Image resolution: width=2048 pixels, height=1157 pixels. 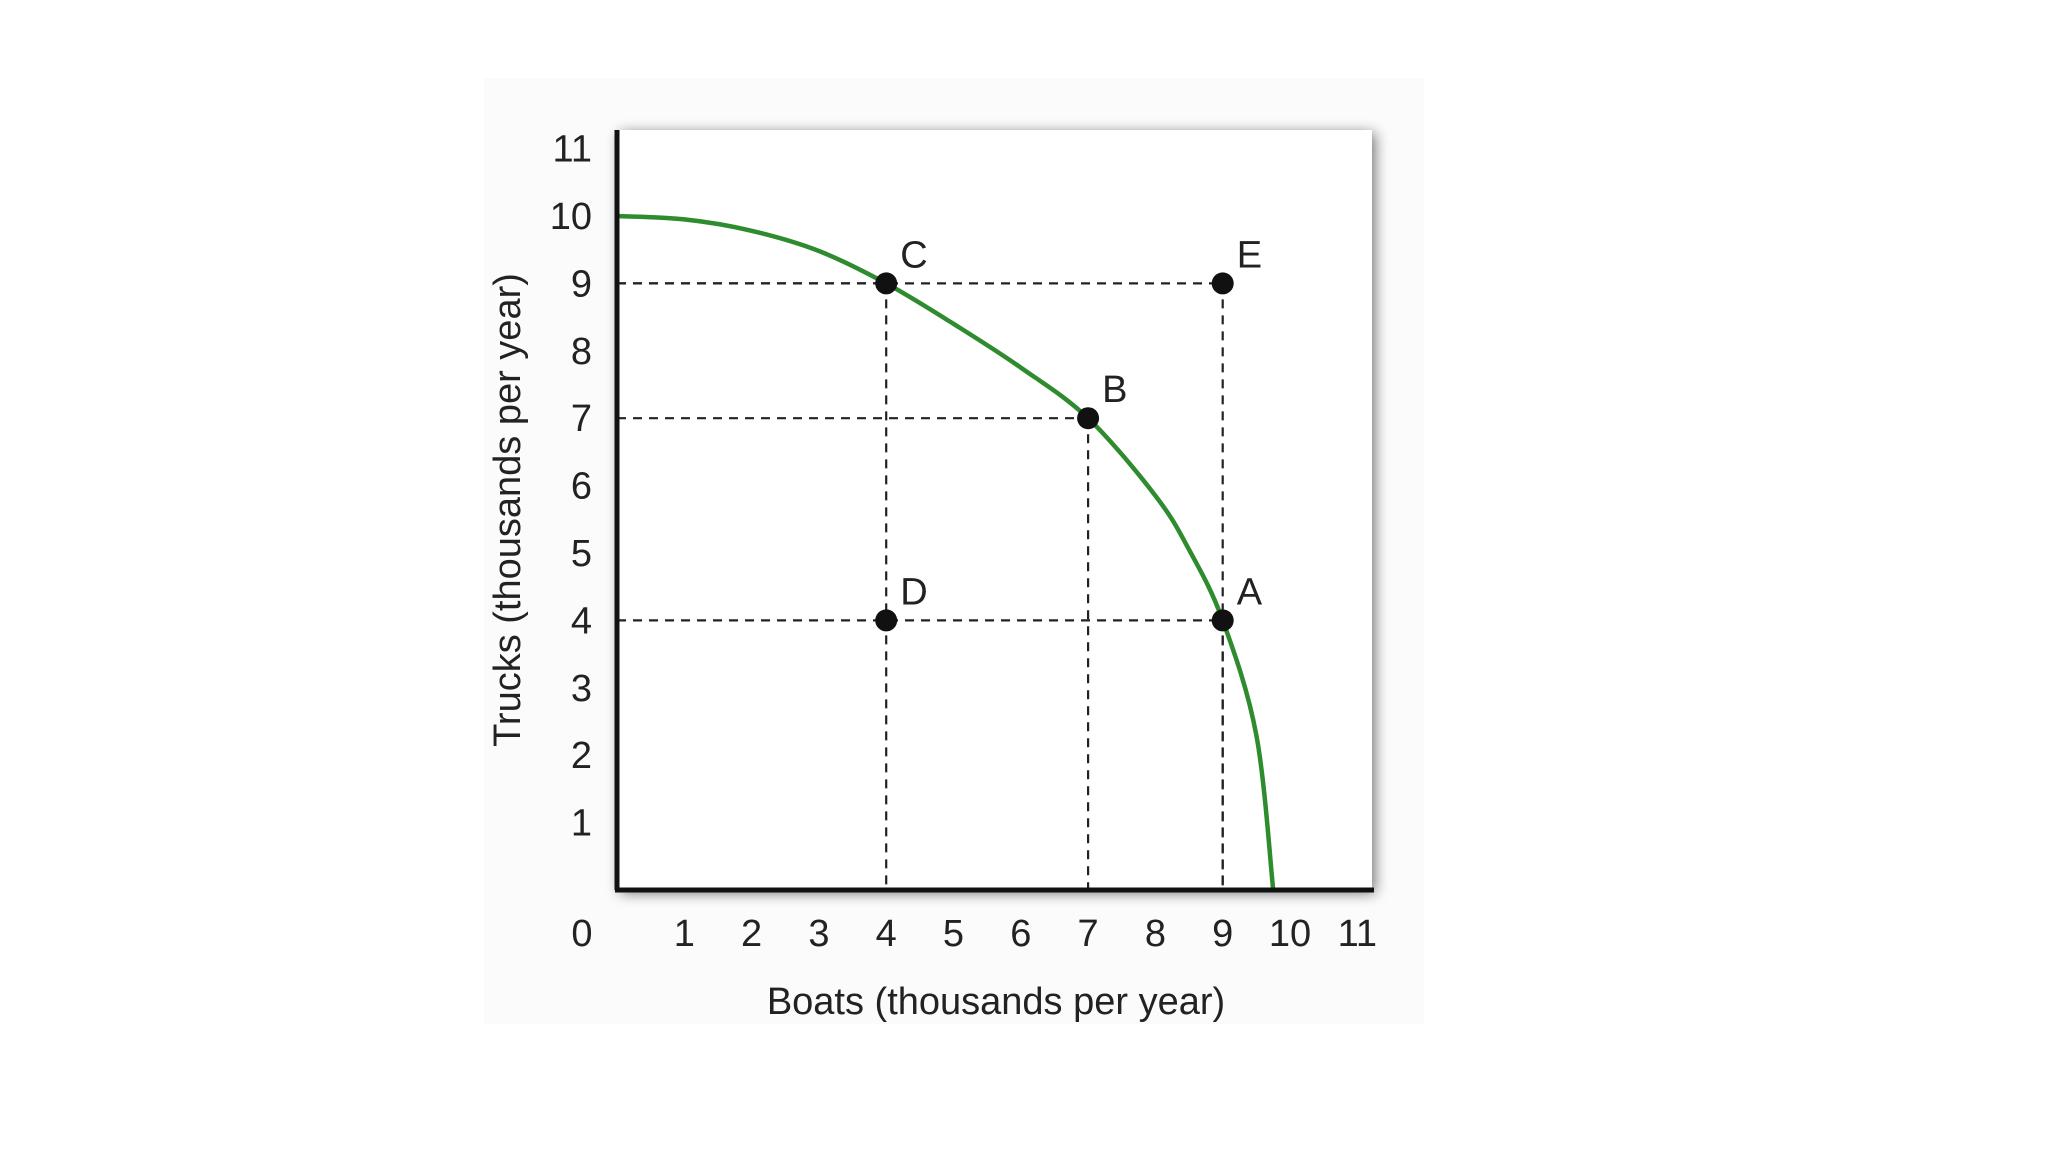 I want to click on y-tick-label: 8, so click(x=581, y=352).